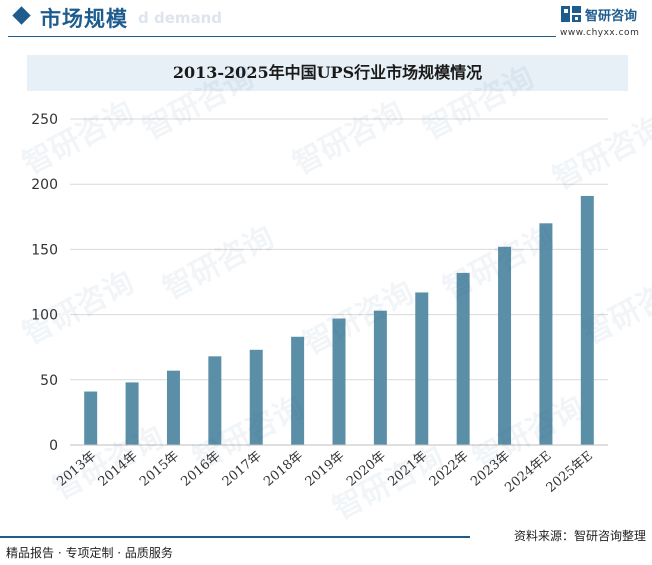 This screenshot has width=652, height=565. I want to click on chart-title-banner: 2013-2025年中国UPS行业市场规模情况, so click(327, 73).